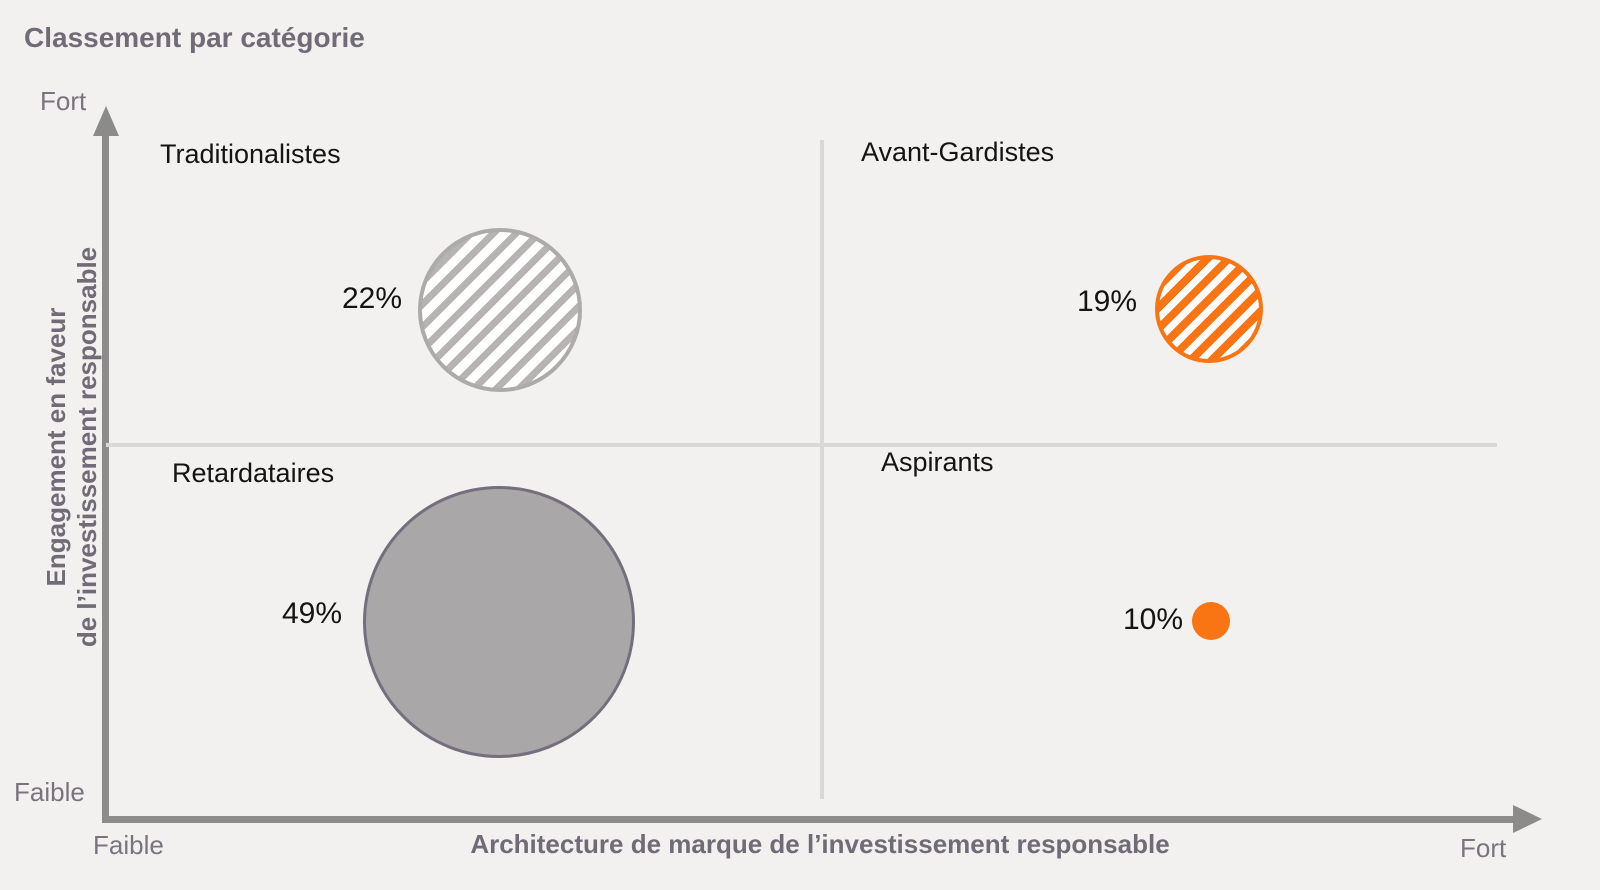  Describe the element at coordinates (1106, 301) in the screenshot. I see `value-label-avant-gardistes: 19%` at that location.